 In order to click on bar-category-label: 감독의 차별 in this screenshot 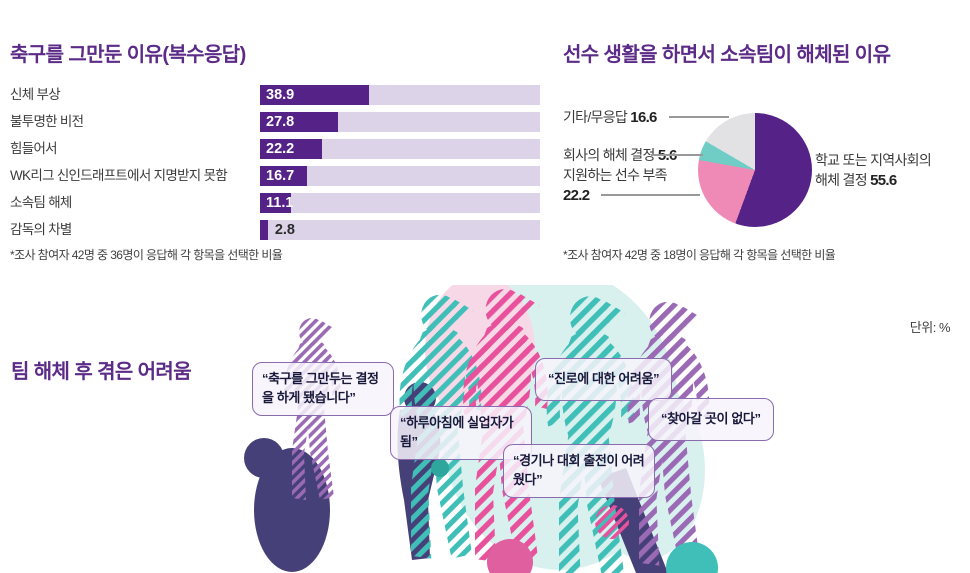, I will do `click(41, 229)`.